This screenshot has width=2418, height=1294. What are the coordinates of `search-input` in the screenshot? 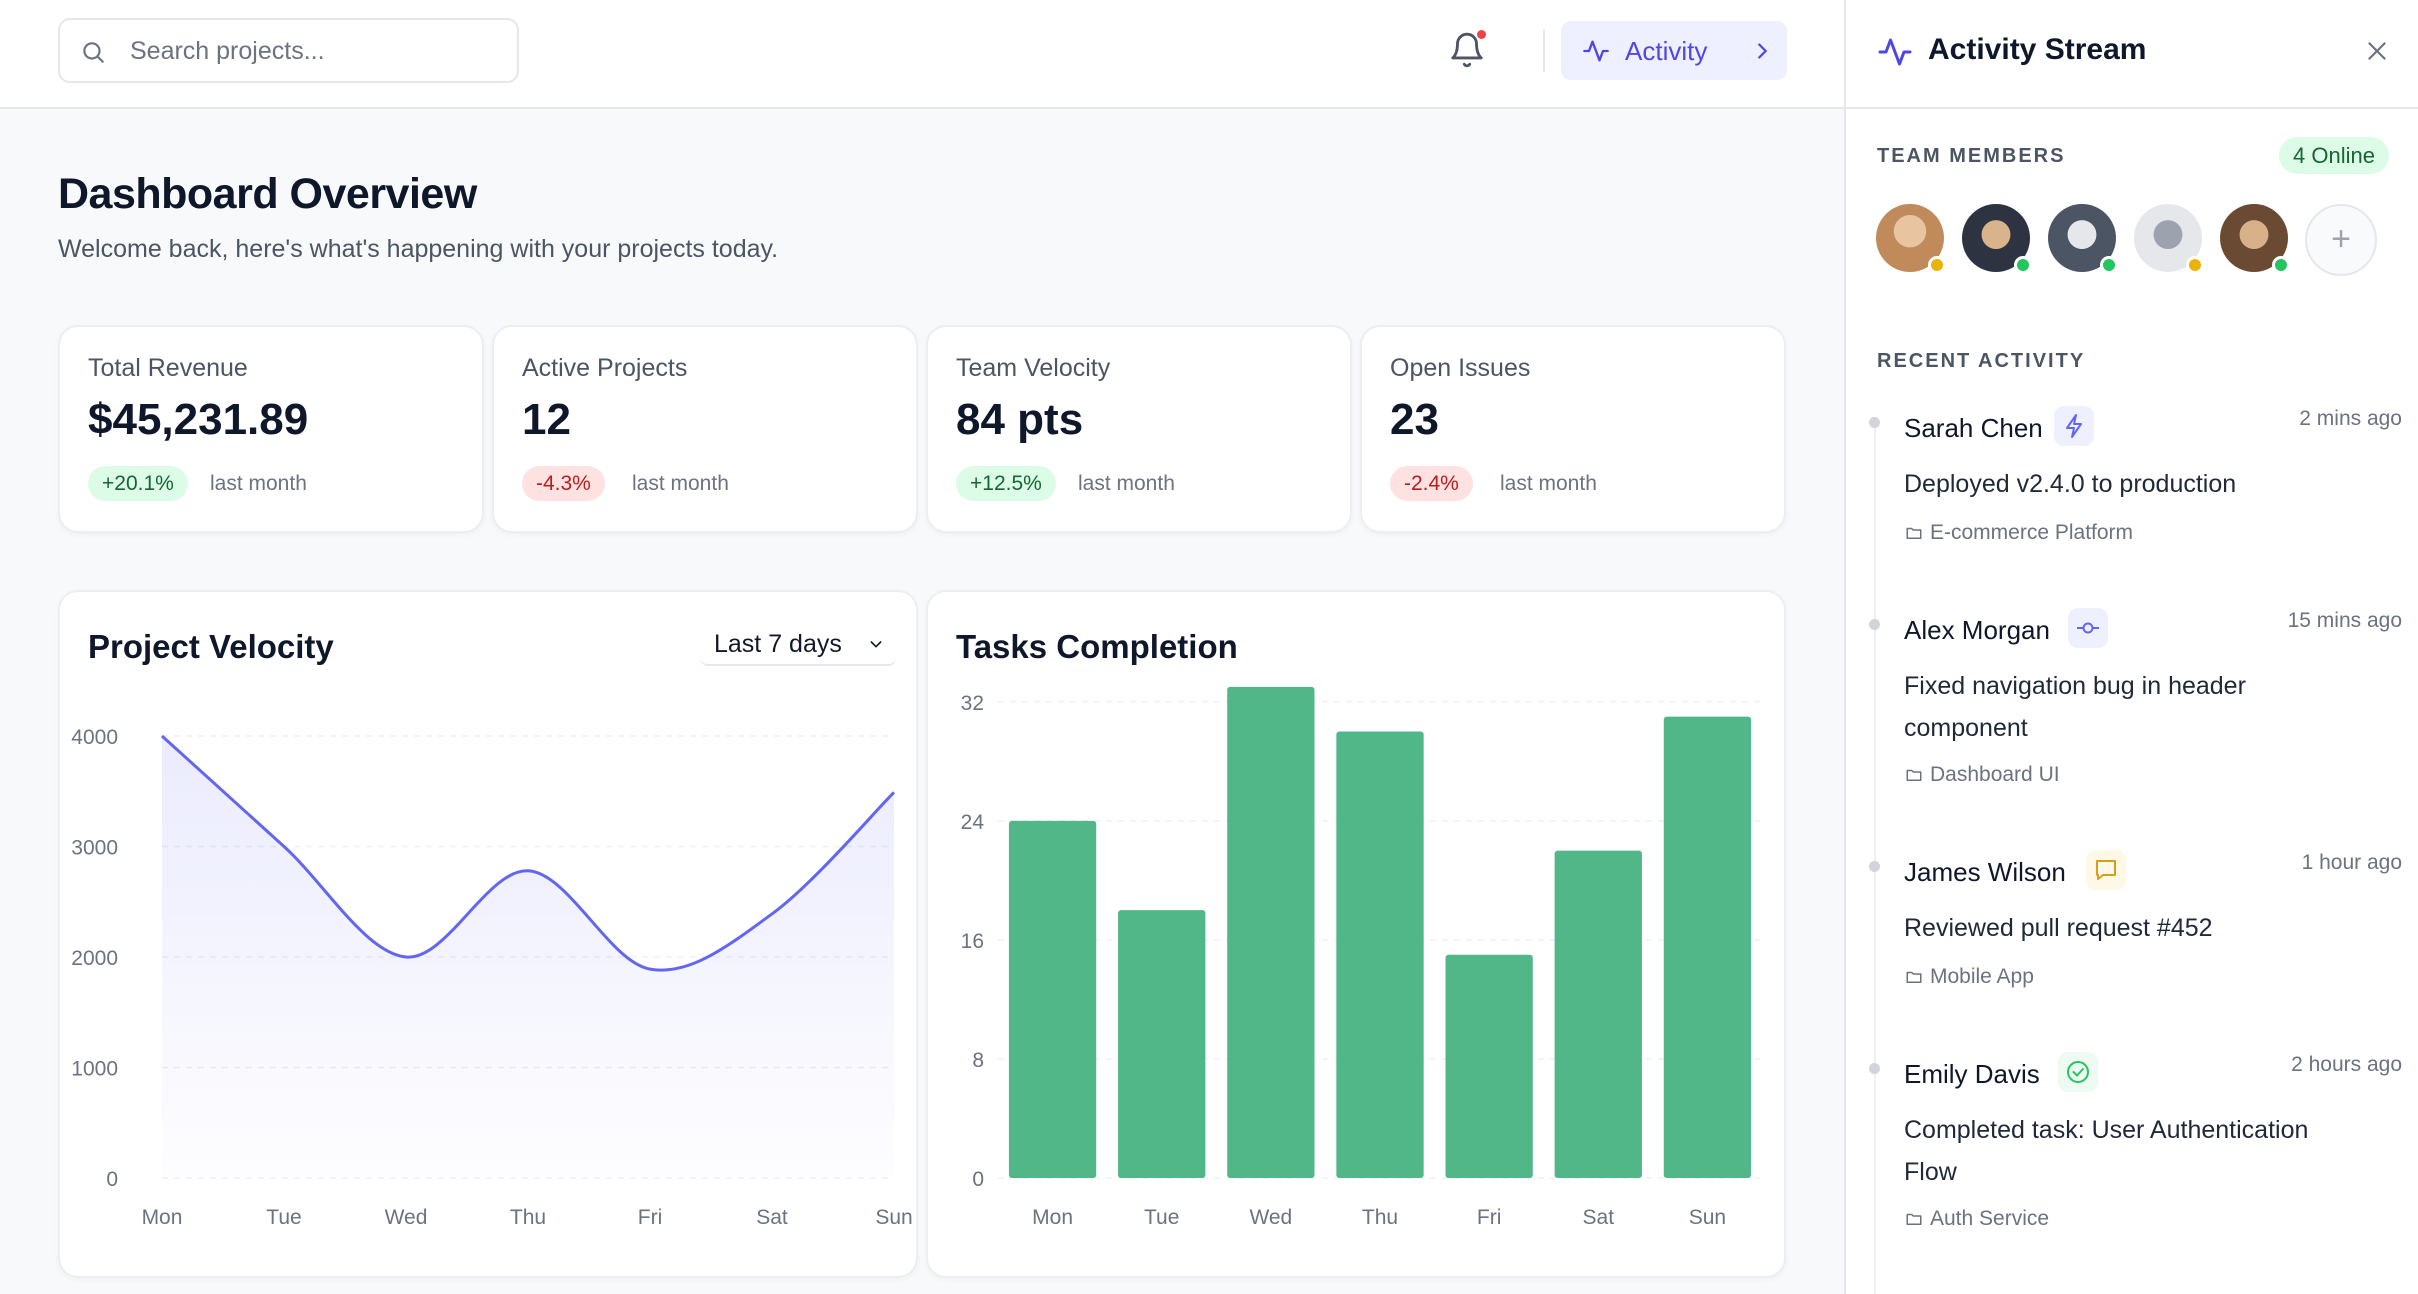 It's located at (315, 51).